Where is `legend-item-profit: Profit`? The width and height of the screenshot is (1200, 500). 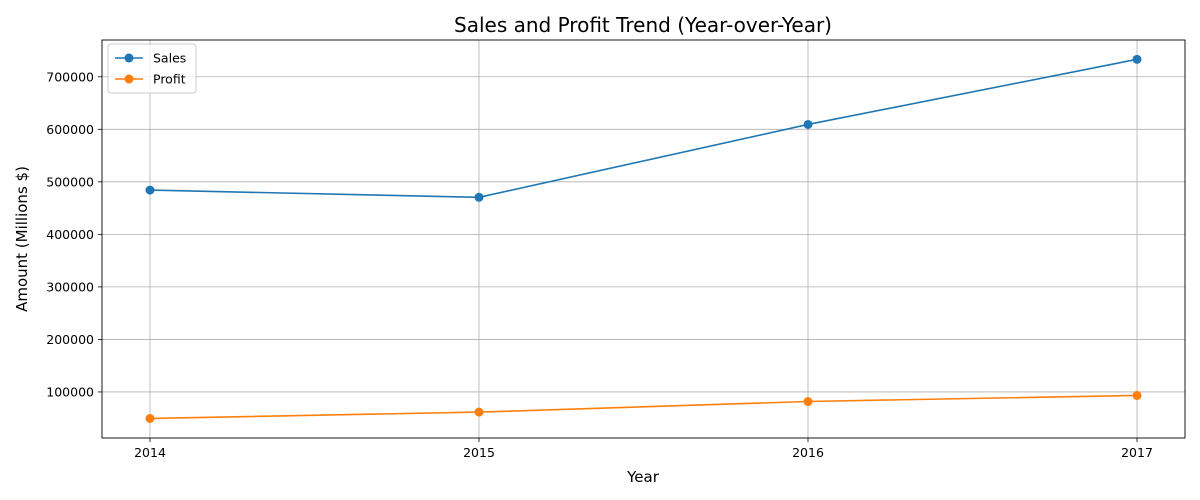 legend-item-profit: Profit is located at coordinates (150, 79).